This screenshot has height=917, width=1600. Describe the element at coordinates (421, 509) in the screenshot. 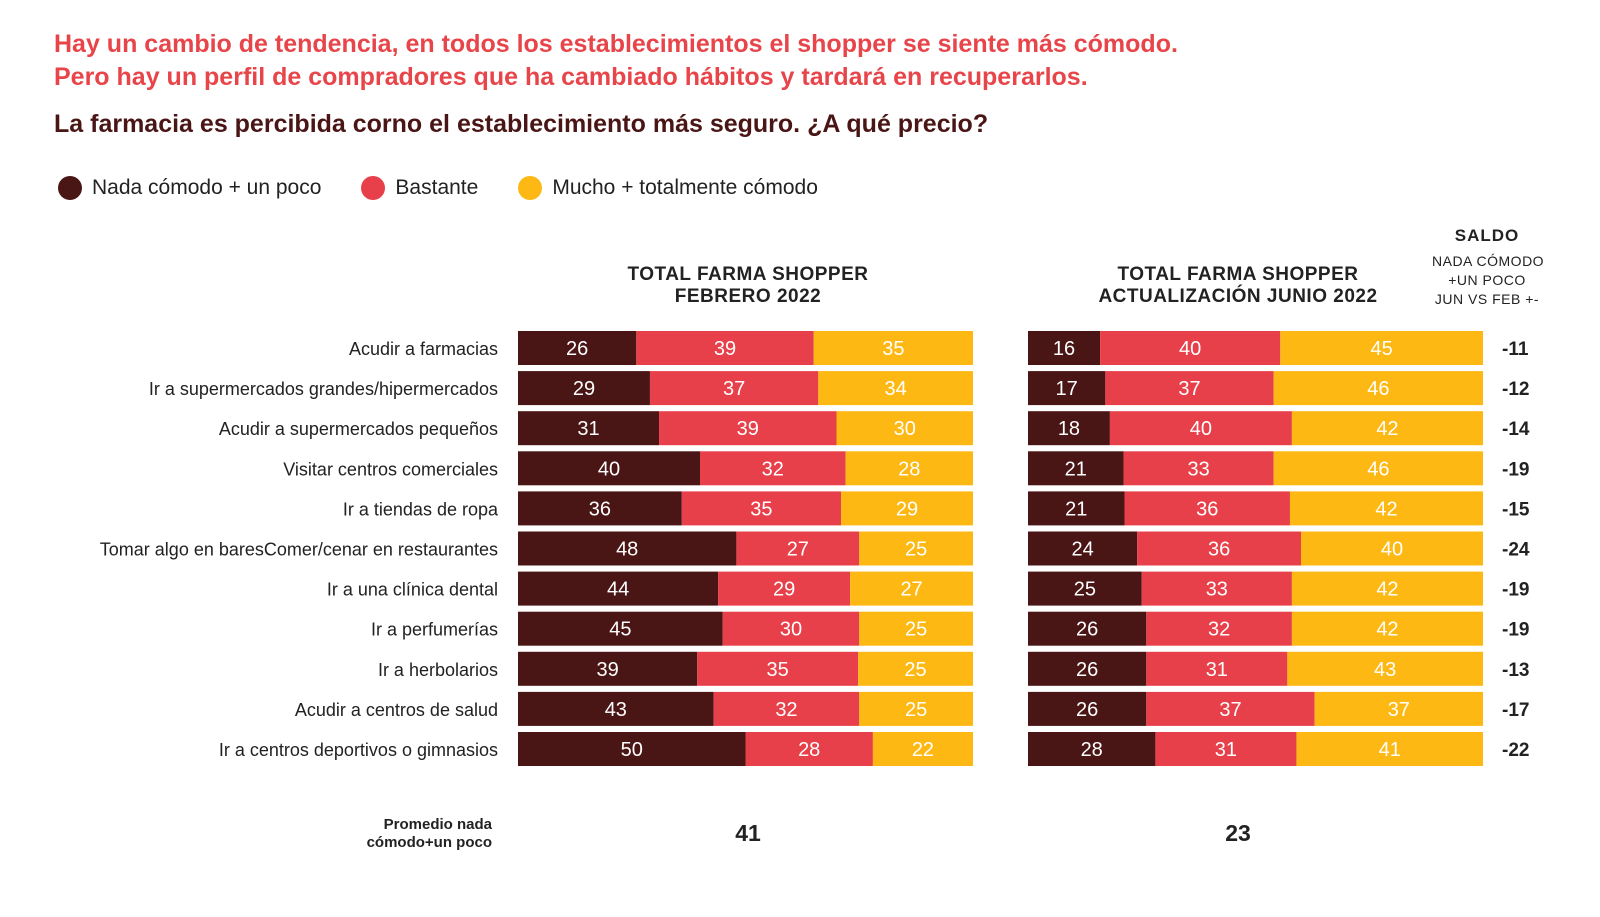

I see `category-label: Ir a tiendas de ropa` at that location.